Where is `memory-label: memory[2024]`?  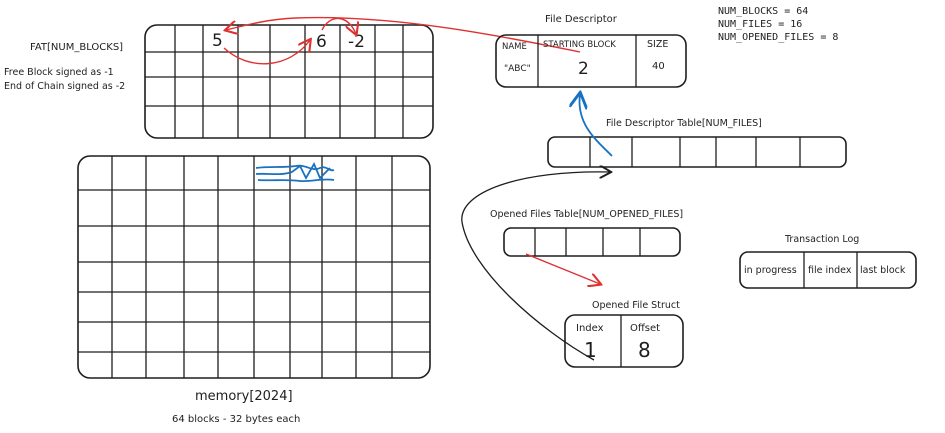
memory-label: memory[2024] is located at coordinates (244, 396).